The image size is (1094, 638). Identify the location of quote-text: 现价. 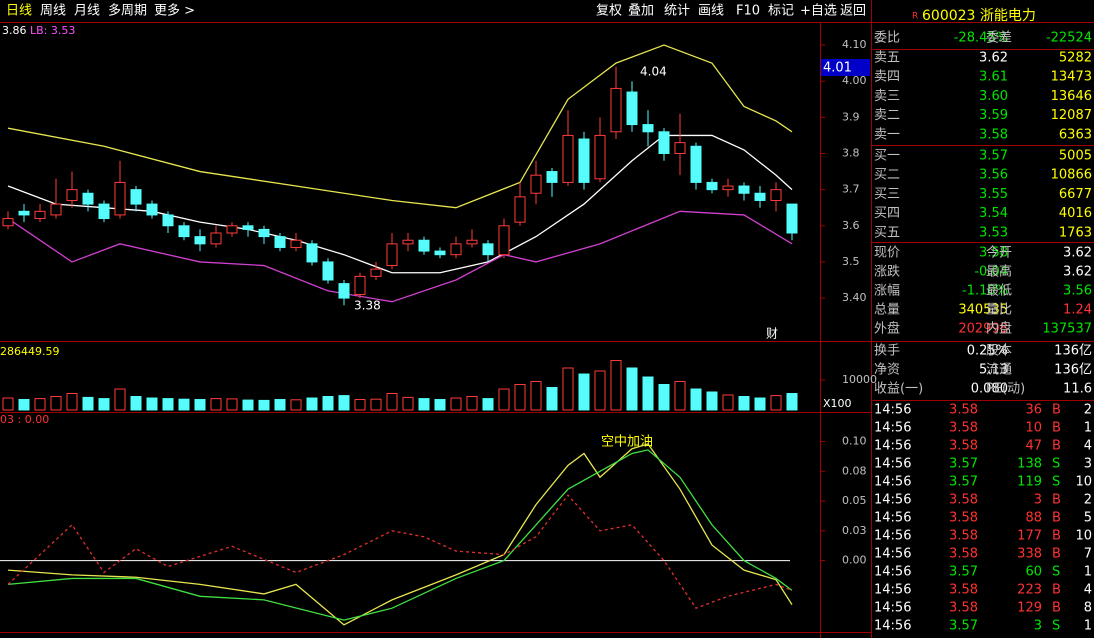
(887, 253).